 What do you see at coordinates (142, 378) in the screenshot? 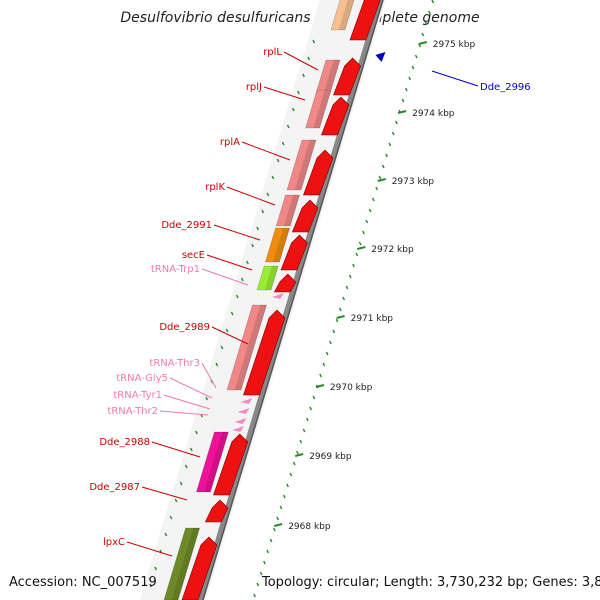
I see `label-trna-gly5: tRNA-Gly5` at bounding box center [142, 378].